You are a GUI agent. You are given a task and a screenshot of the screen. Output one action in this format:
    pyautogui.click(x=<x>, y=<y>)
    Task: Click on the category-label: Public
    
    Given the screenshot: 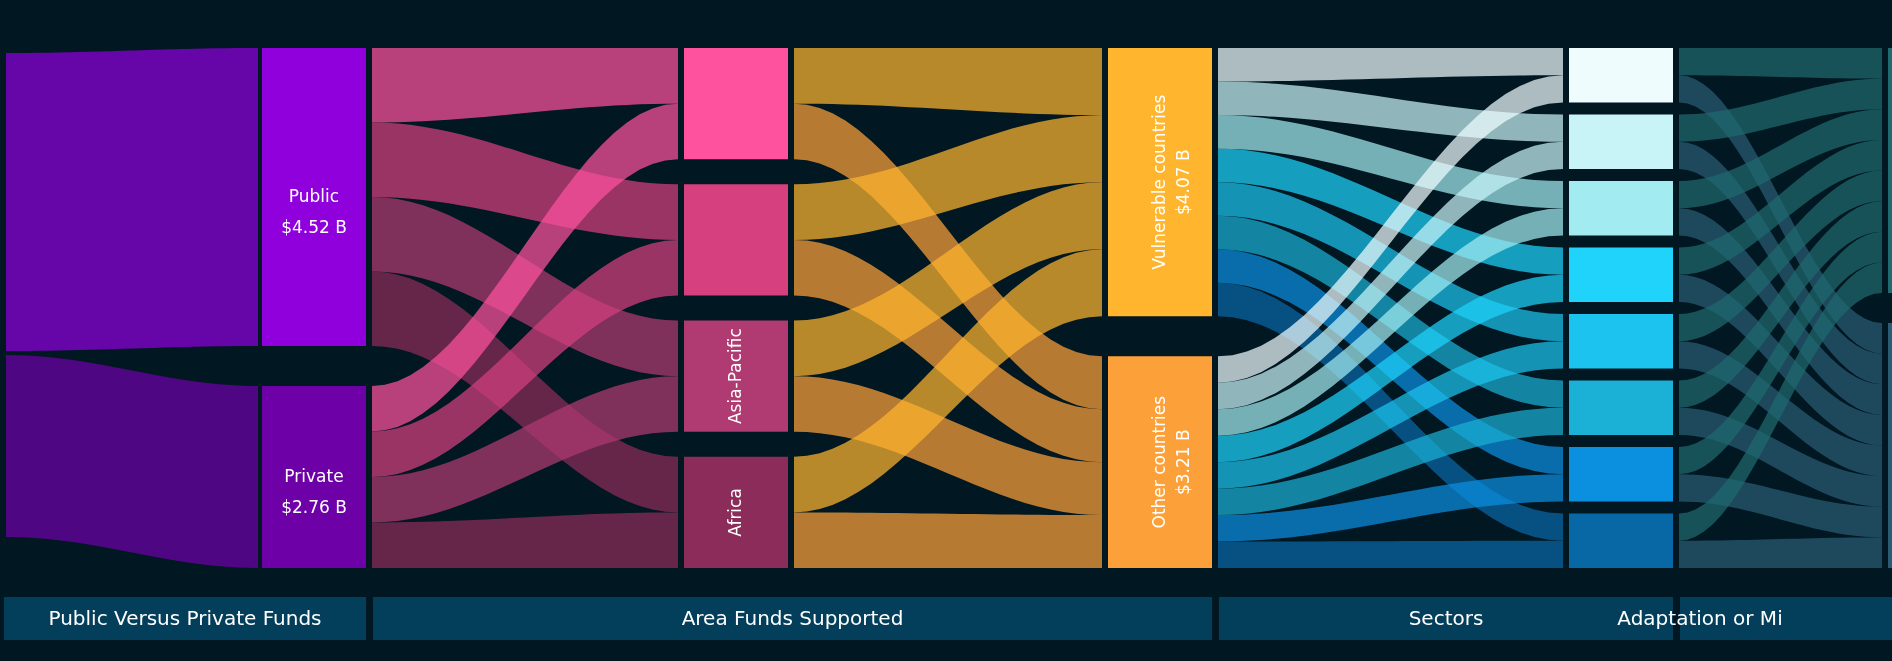 What is the action you would take?
    pyautogui.click(x=314, y=196)
    